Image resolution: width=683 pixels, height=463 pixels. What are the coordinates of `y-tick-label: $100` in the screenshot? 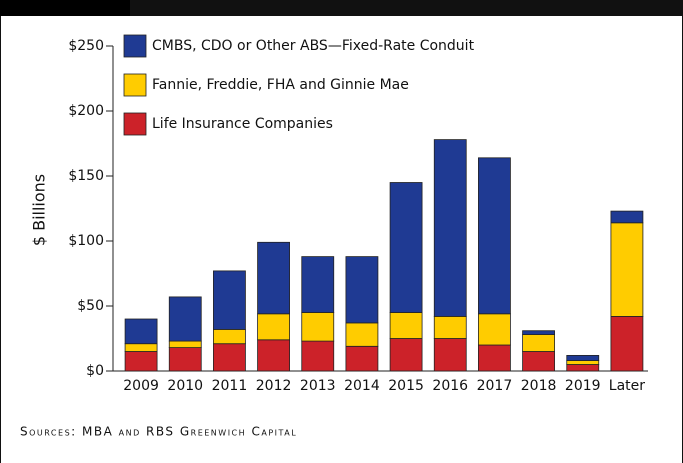 It's located at (86, 241).